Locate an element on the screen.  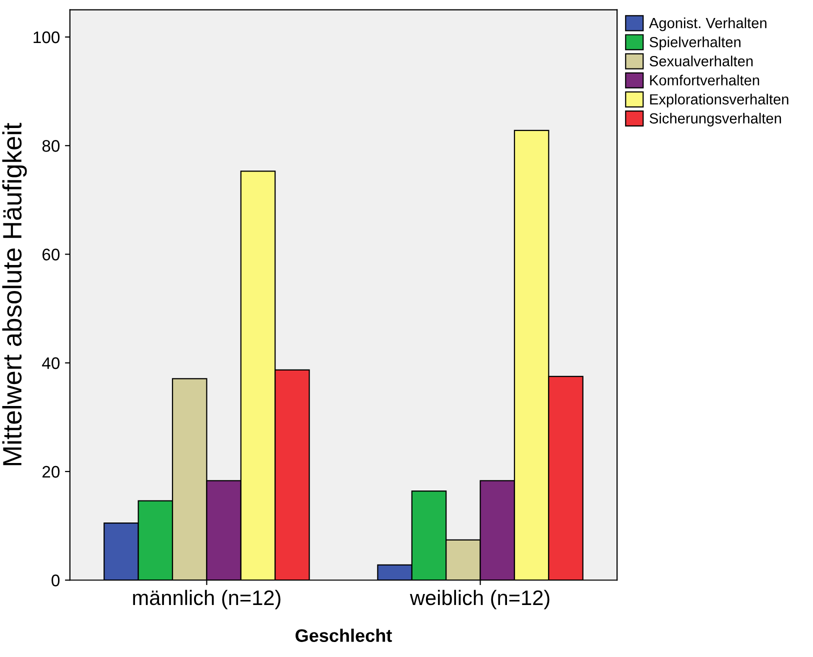
x-axis-title: Geschlecht is located at coordinates (344, 635).